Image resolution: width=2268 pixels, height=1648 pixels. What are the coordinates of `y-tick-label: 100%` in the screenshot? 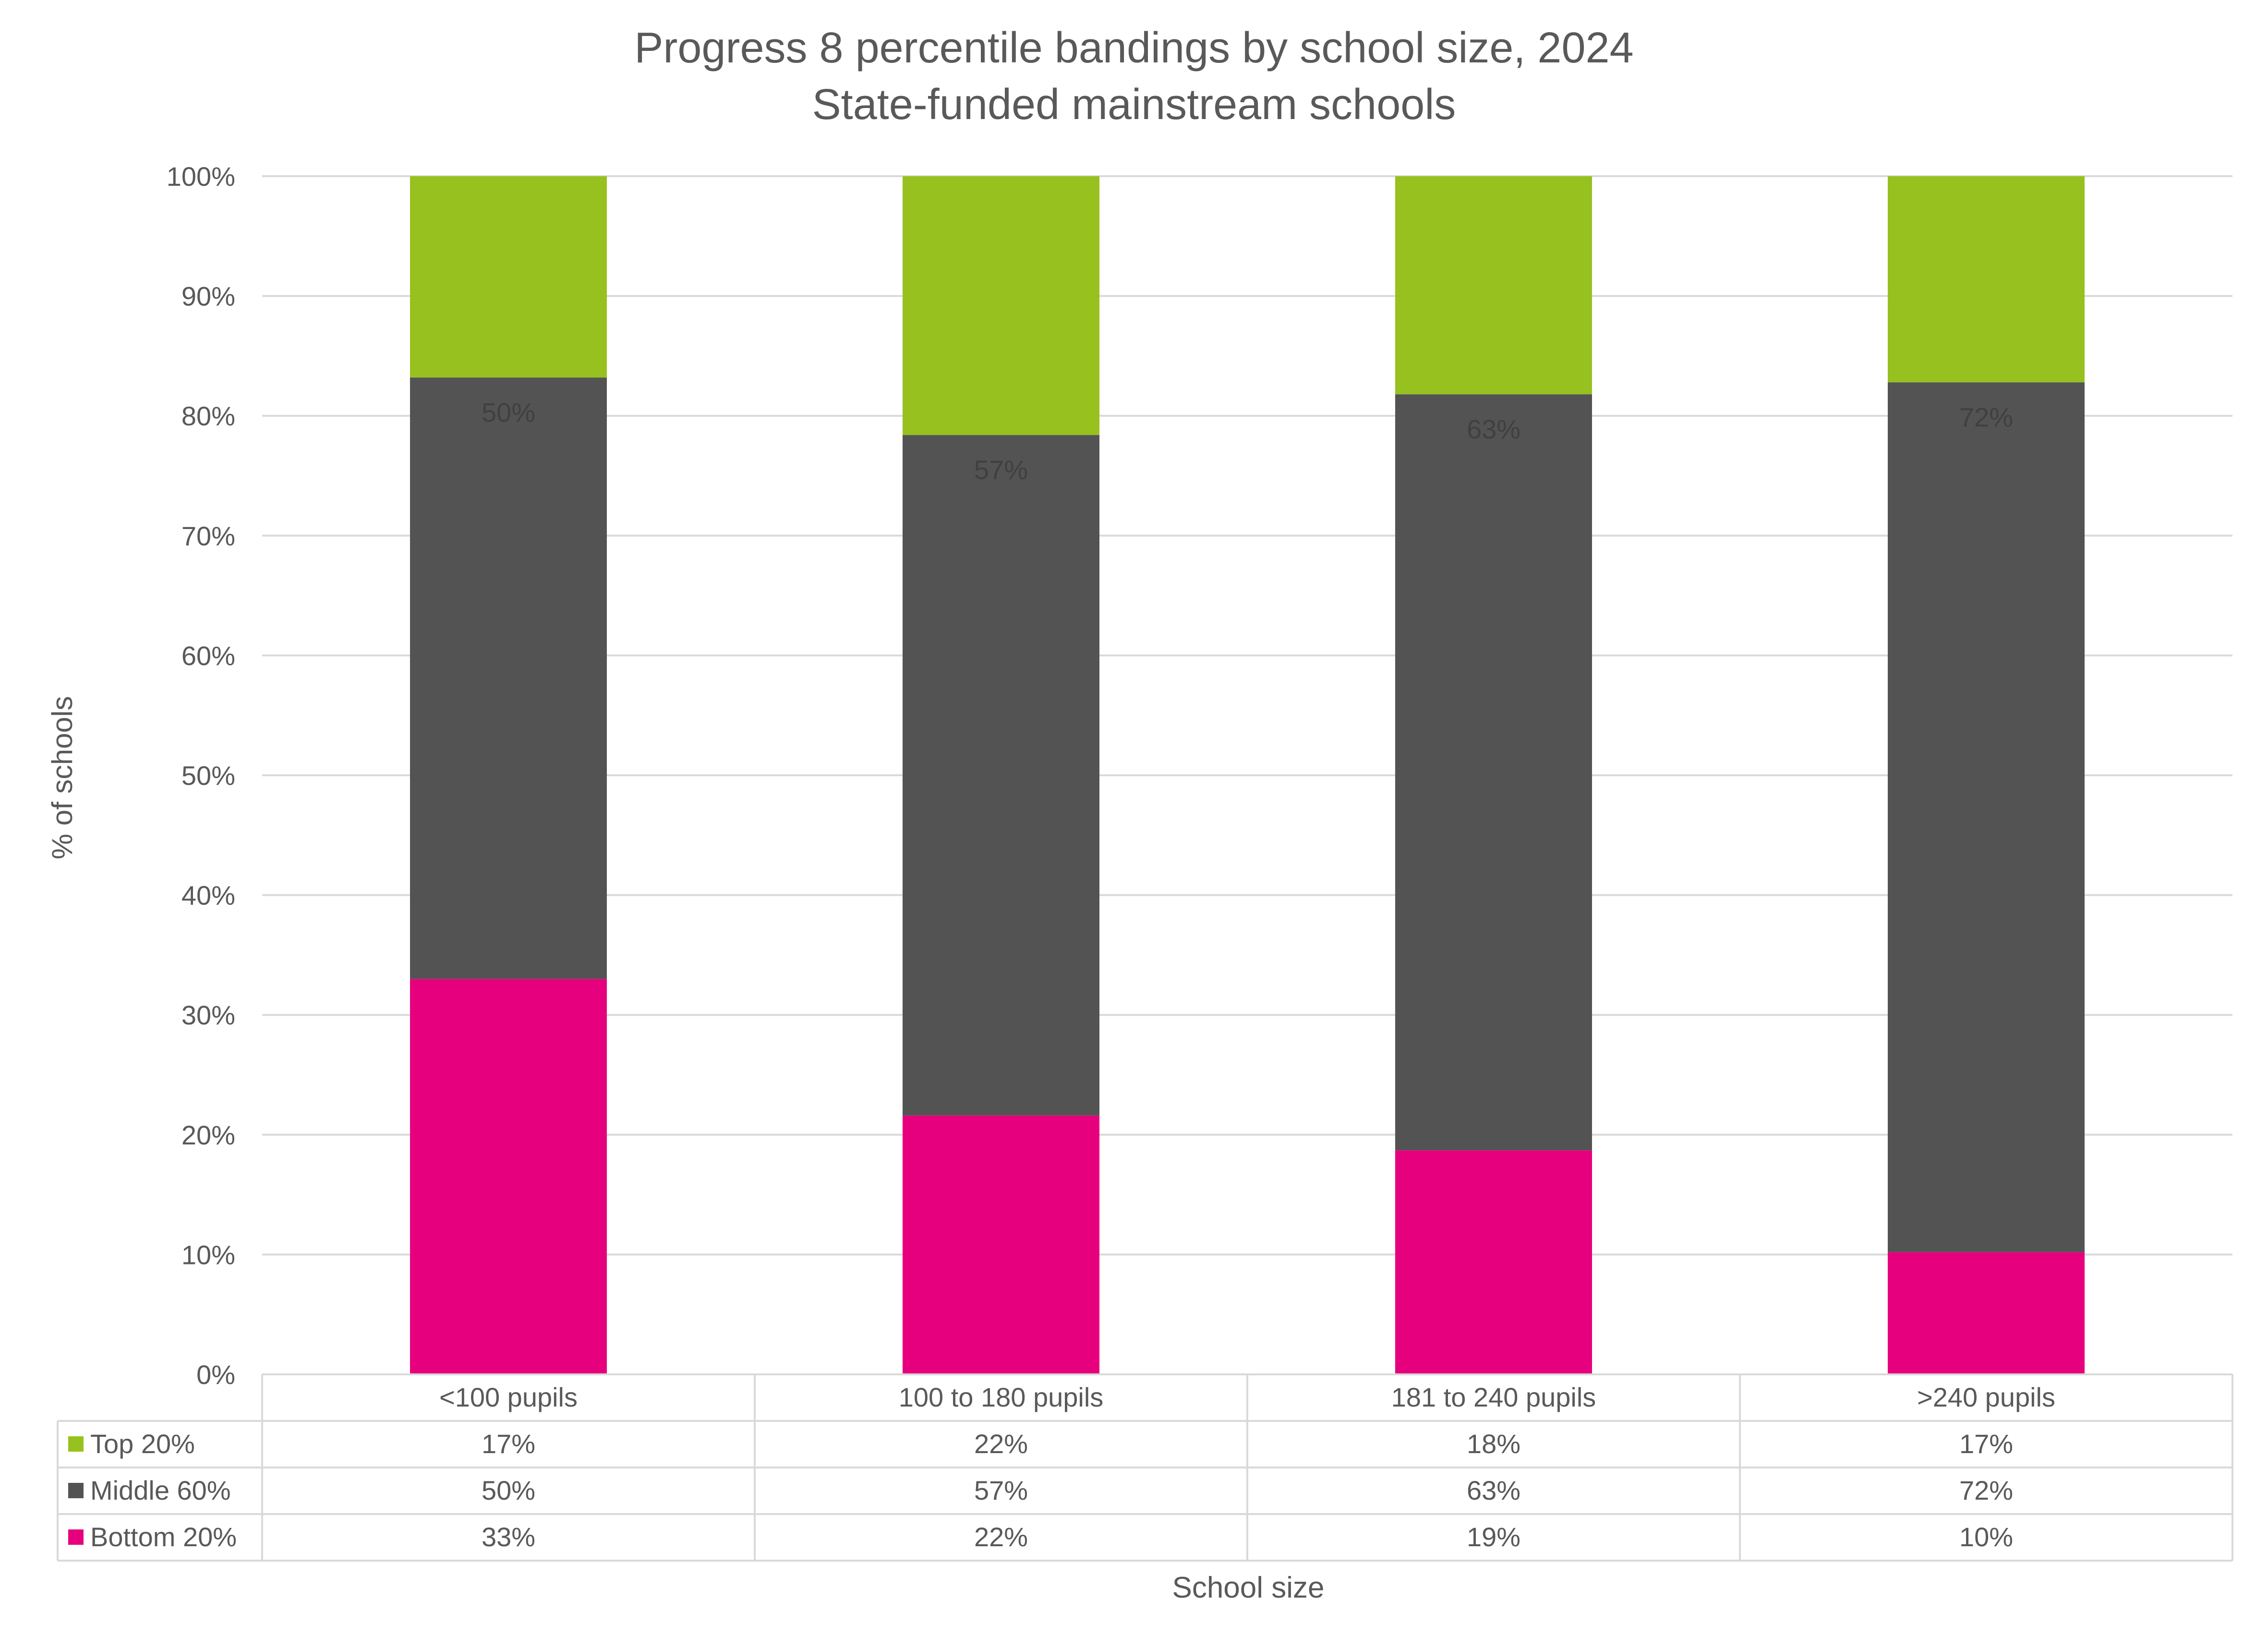 It's located at (201, 176).